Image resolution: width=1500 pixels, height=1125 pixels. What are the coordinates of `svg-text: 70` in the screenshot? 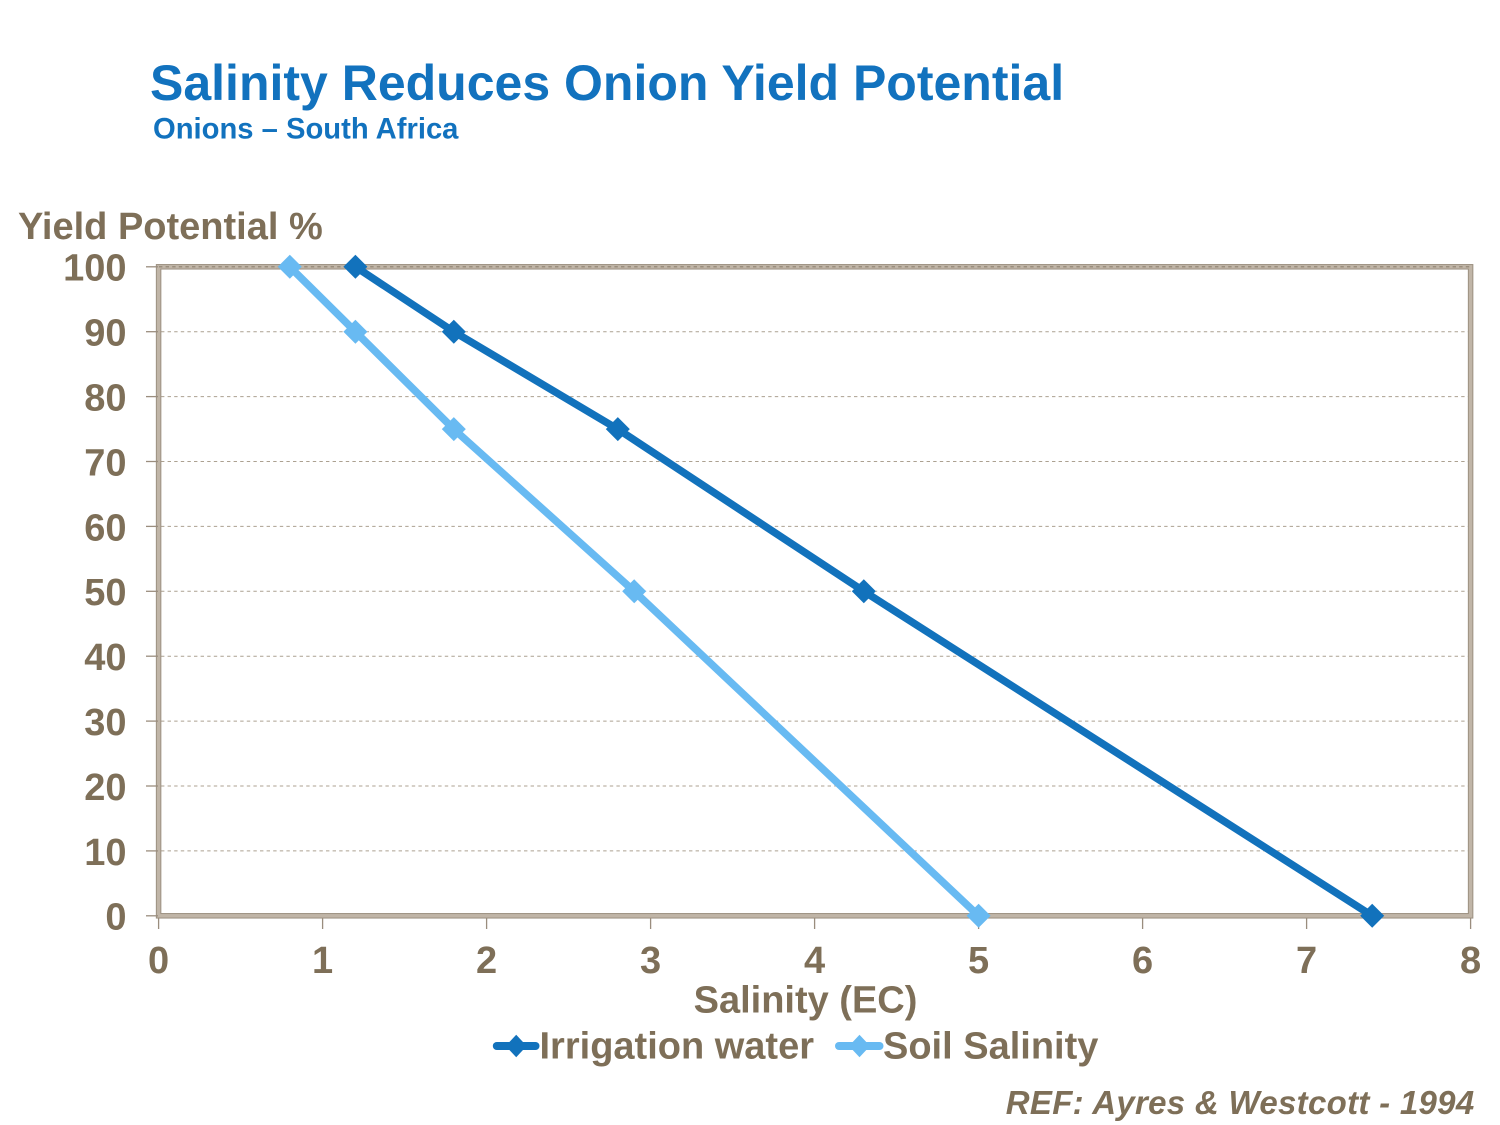 It's located at (105, 463).